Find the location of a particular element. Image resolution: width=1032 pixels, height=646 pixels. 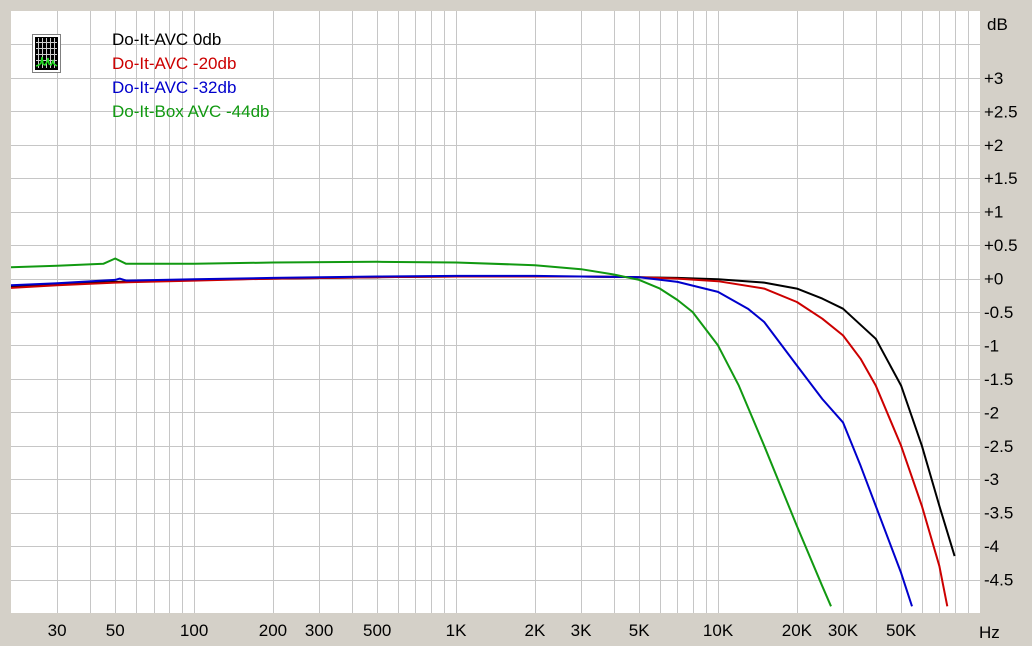

y-tick-label: -1 is located at coordinates (991, 345).